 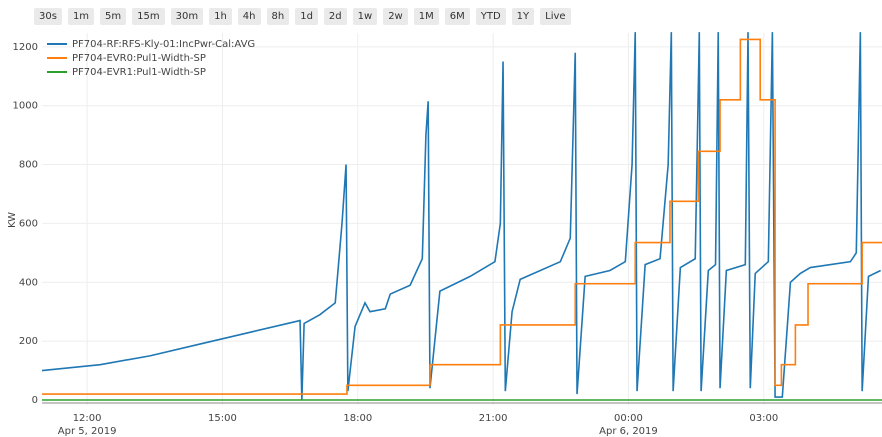 What do you see at coordinates (148, 16) in the screenshot?
I see `range-button: 15m` at bounding box center [148, 16].